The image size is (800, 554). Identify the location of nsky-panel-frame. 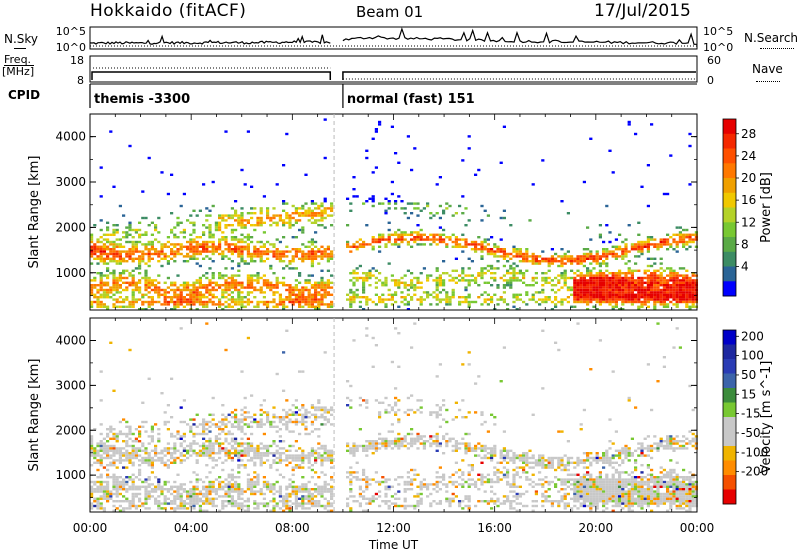
(393, 38).